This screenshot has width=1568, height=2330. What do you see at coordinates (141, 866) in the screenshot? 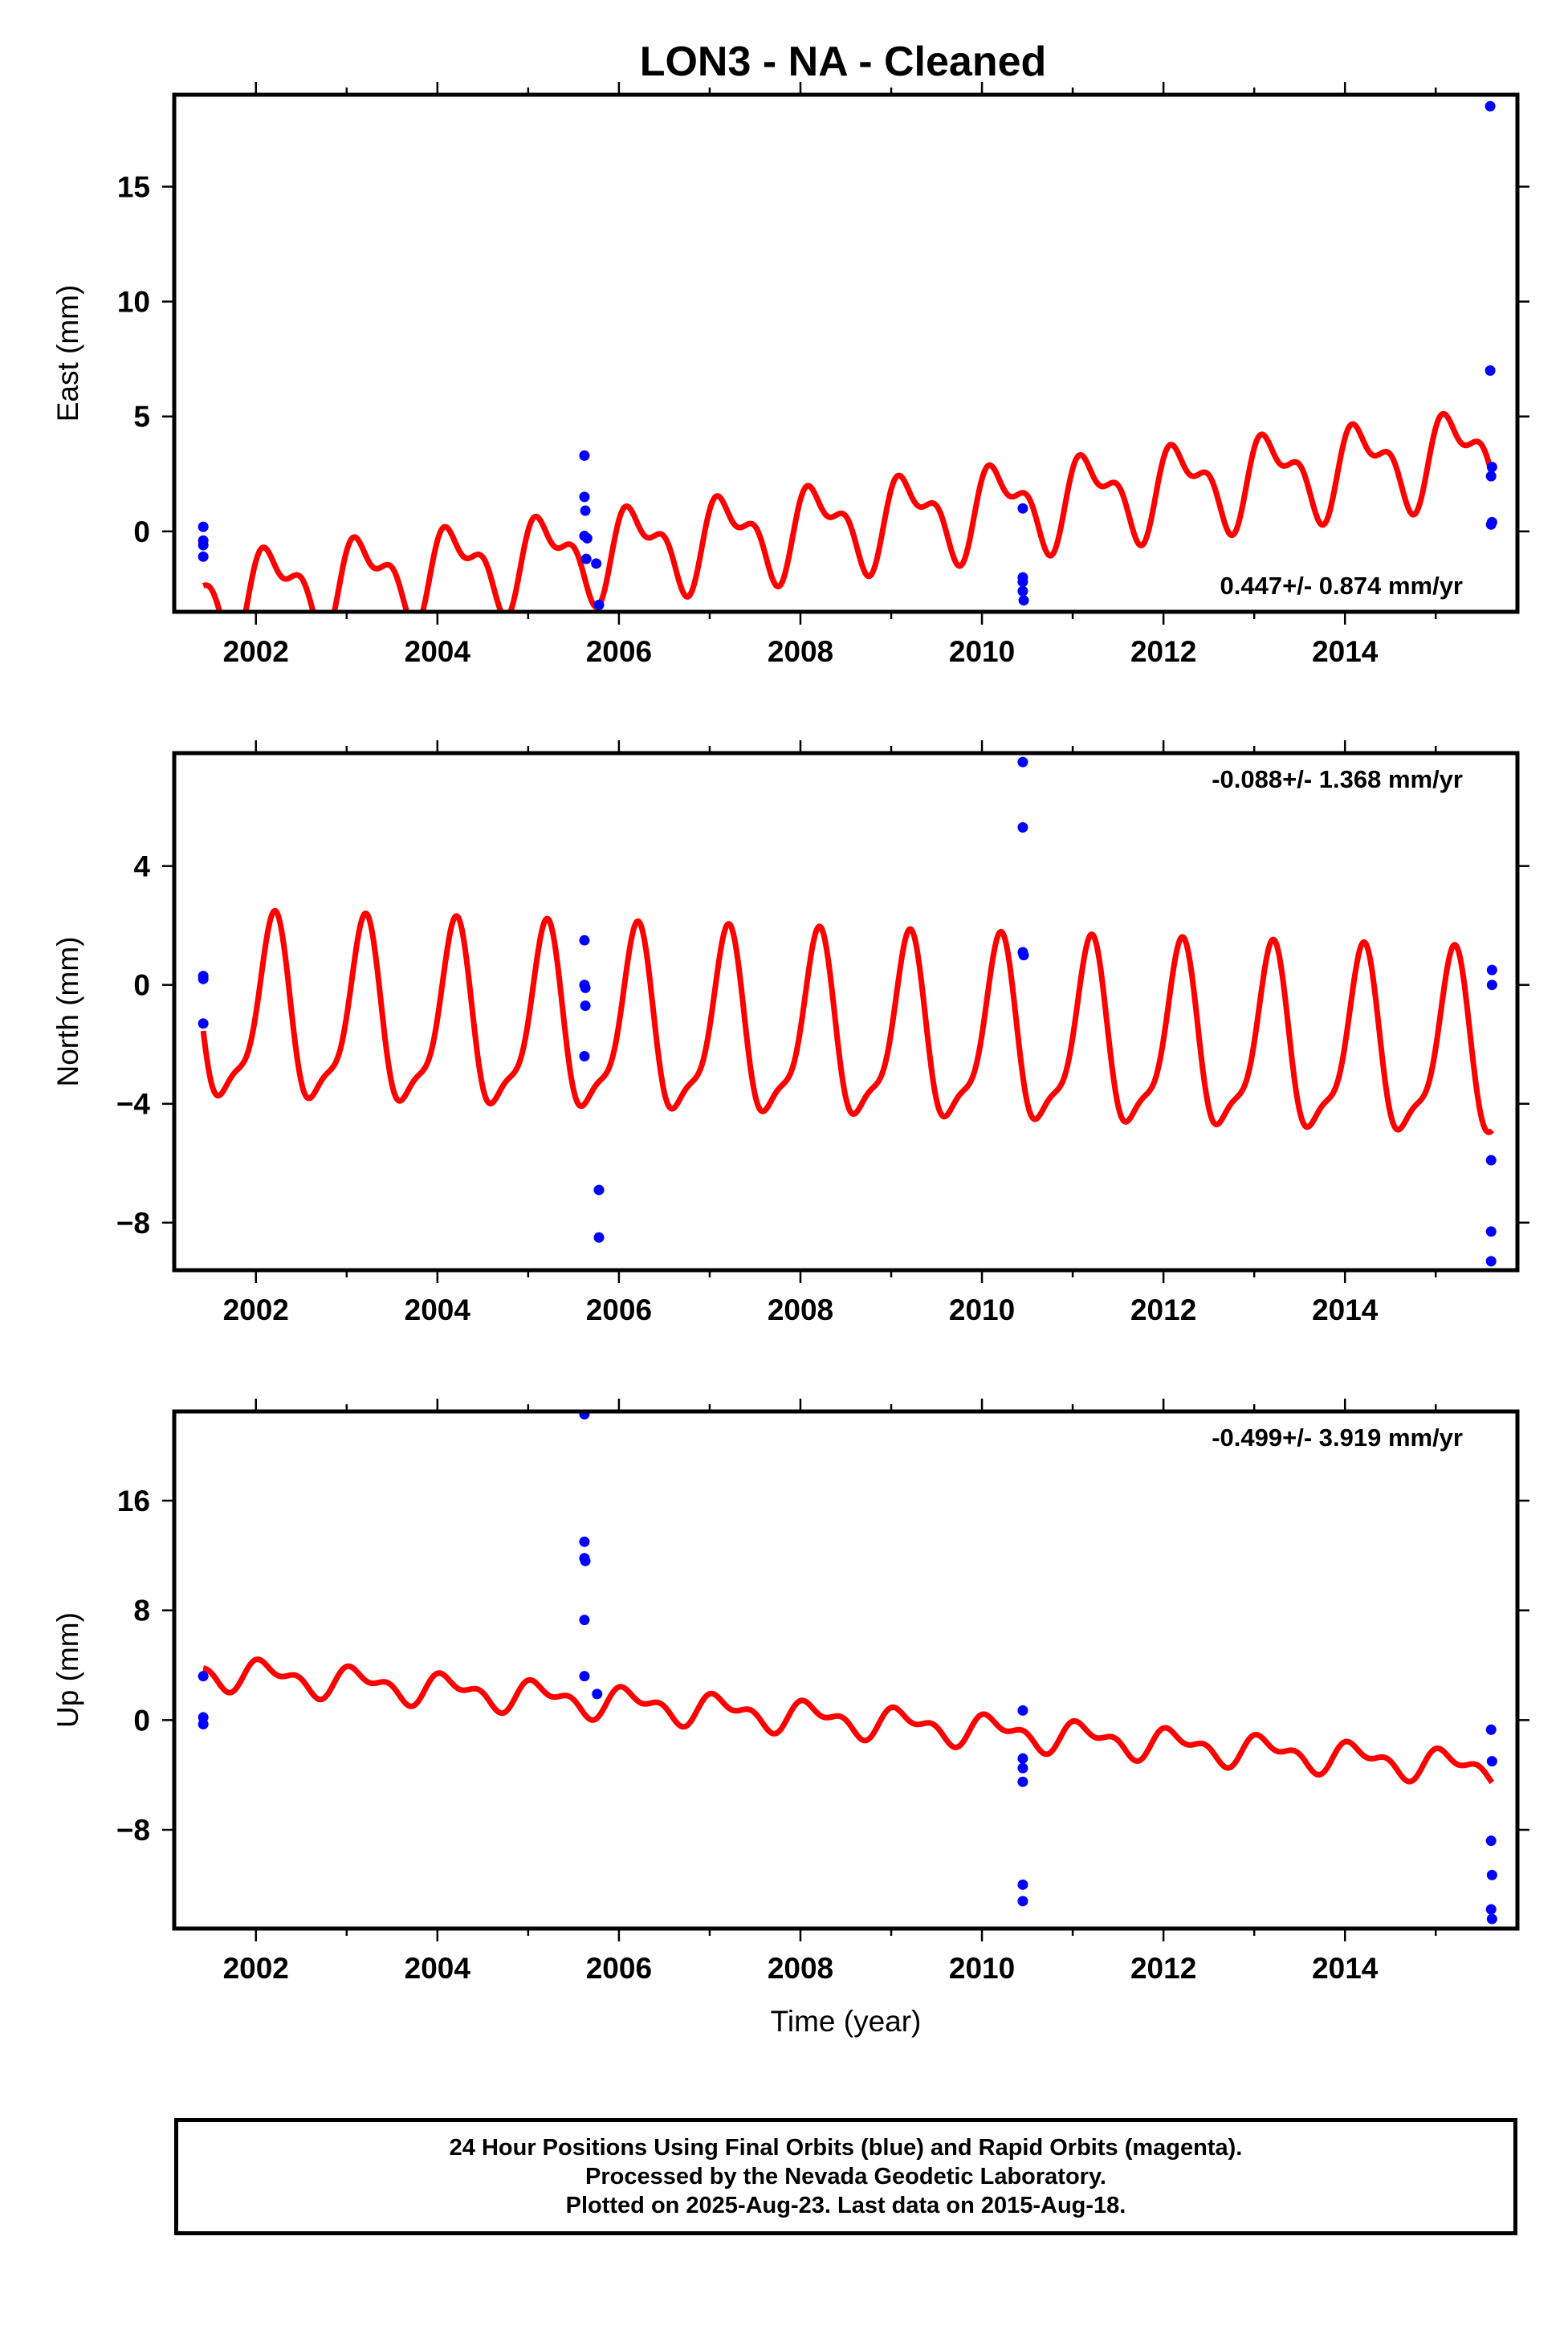
I see `y-tick-label: 4` at bounding box center [141, 866].